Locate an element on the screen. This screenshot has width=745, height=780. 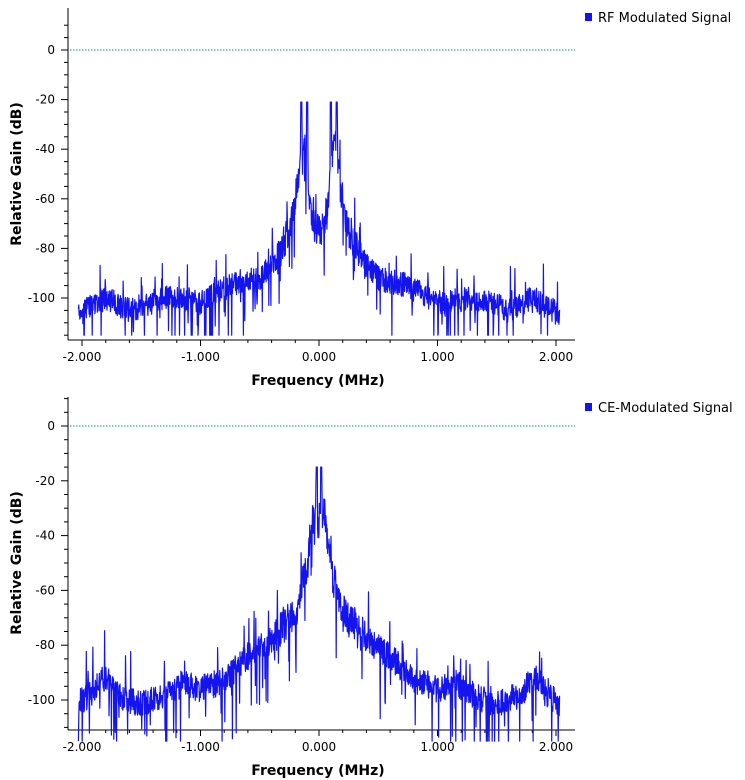
legend-label: RF Modulated Signal is located at coordinates (664, 18).